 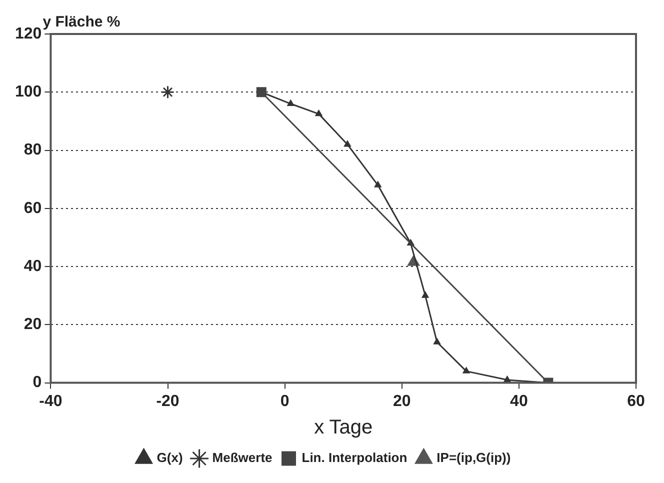 What do you see at coordinates (355, 458) in the screenshot?
I see `legend-label: Lin. Interpolation` at bounding box center [355, 458].